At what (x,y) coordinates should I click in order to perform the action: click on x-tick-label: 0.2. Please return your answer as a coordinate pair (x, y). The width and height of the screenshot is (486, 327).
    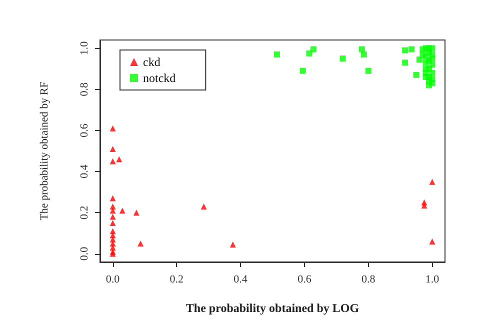
    Looking at the image, I should click on (177, 280).